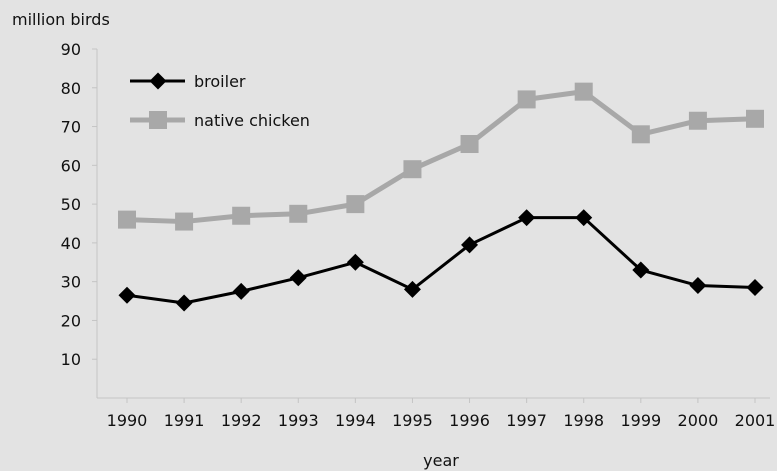 The height and width of the screenshot is (471, 777). I want to click on legend-broiler-diamond-icon, so click(158, 81).